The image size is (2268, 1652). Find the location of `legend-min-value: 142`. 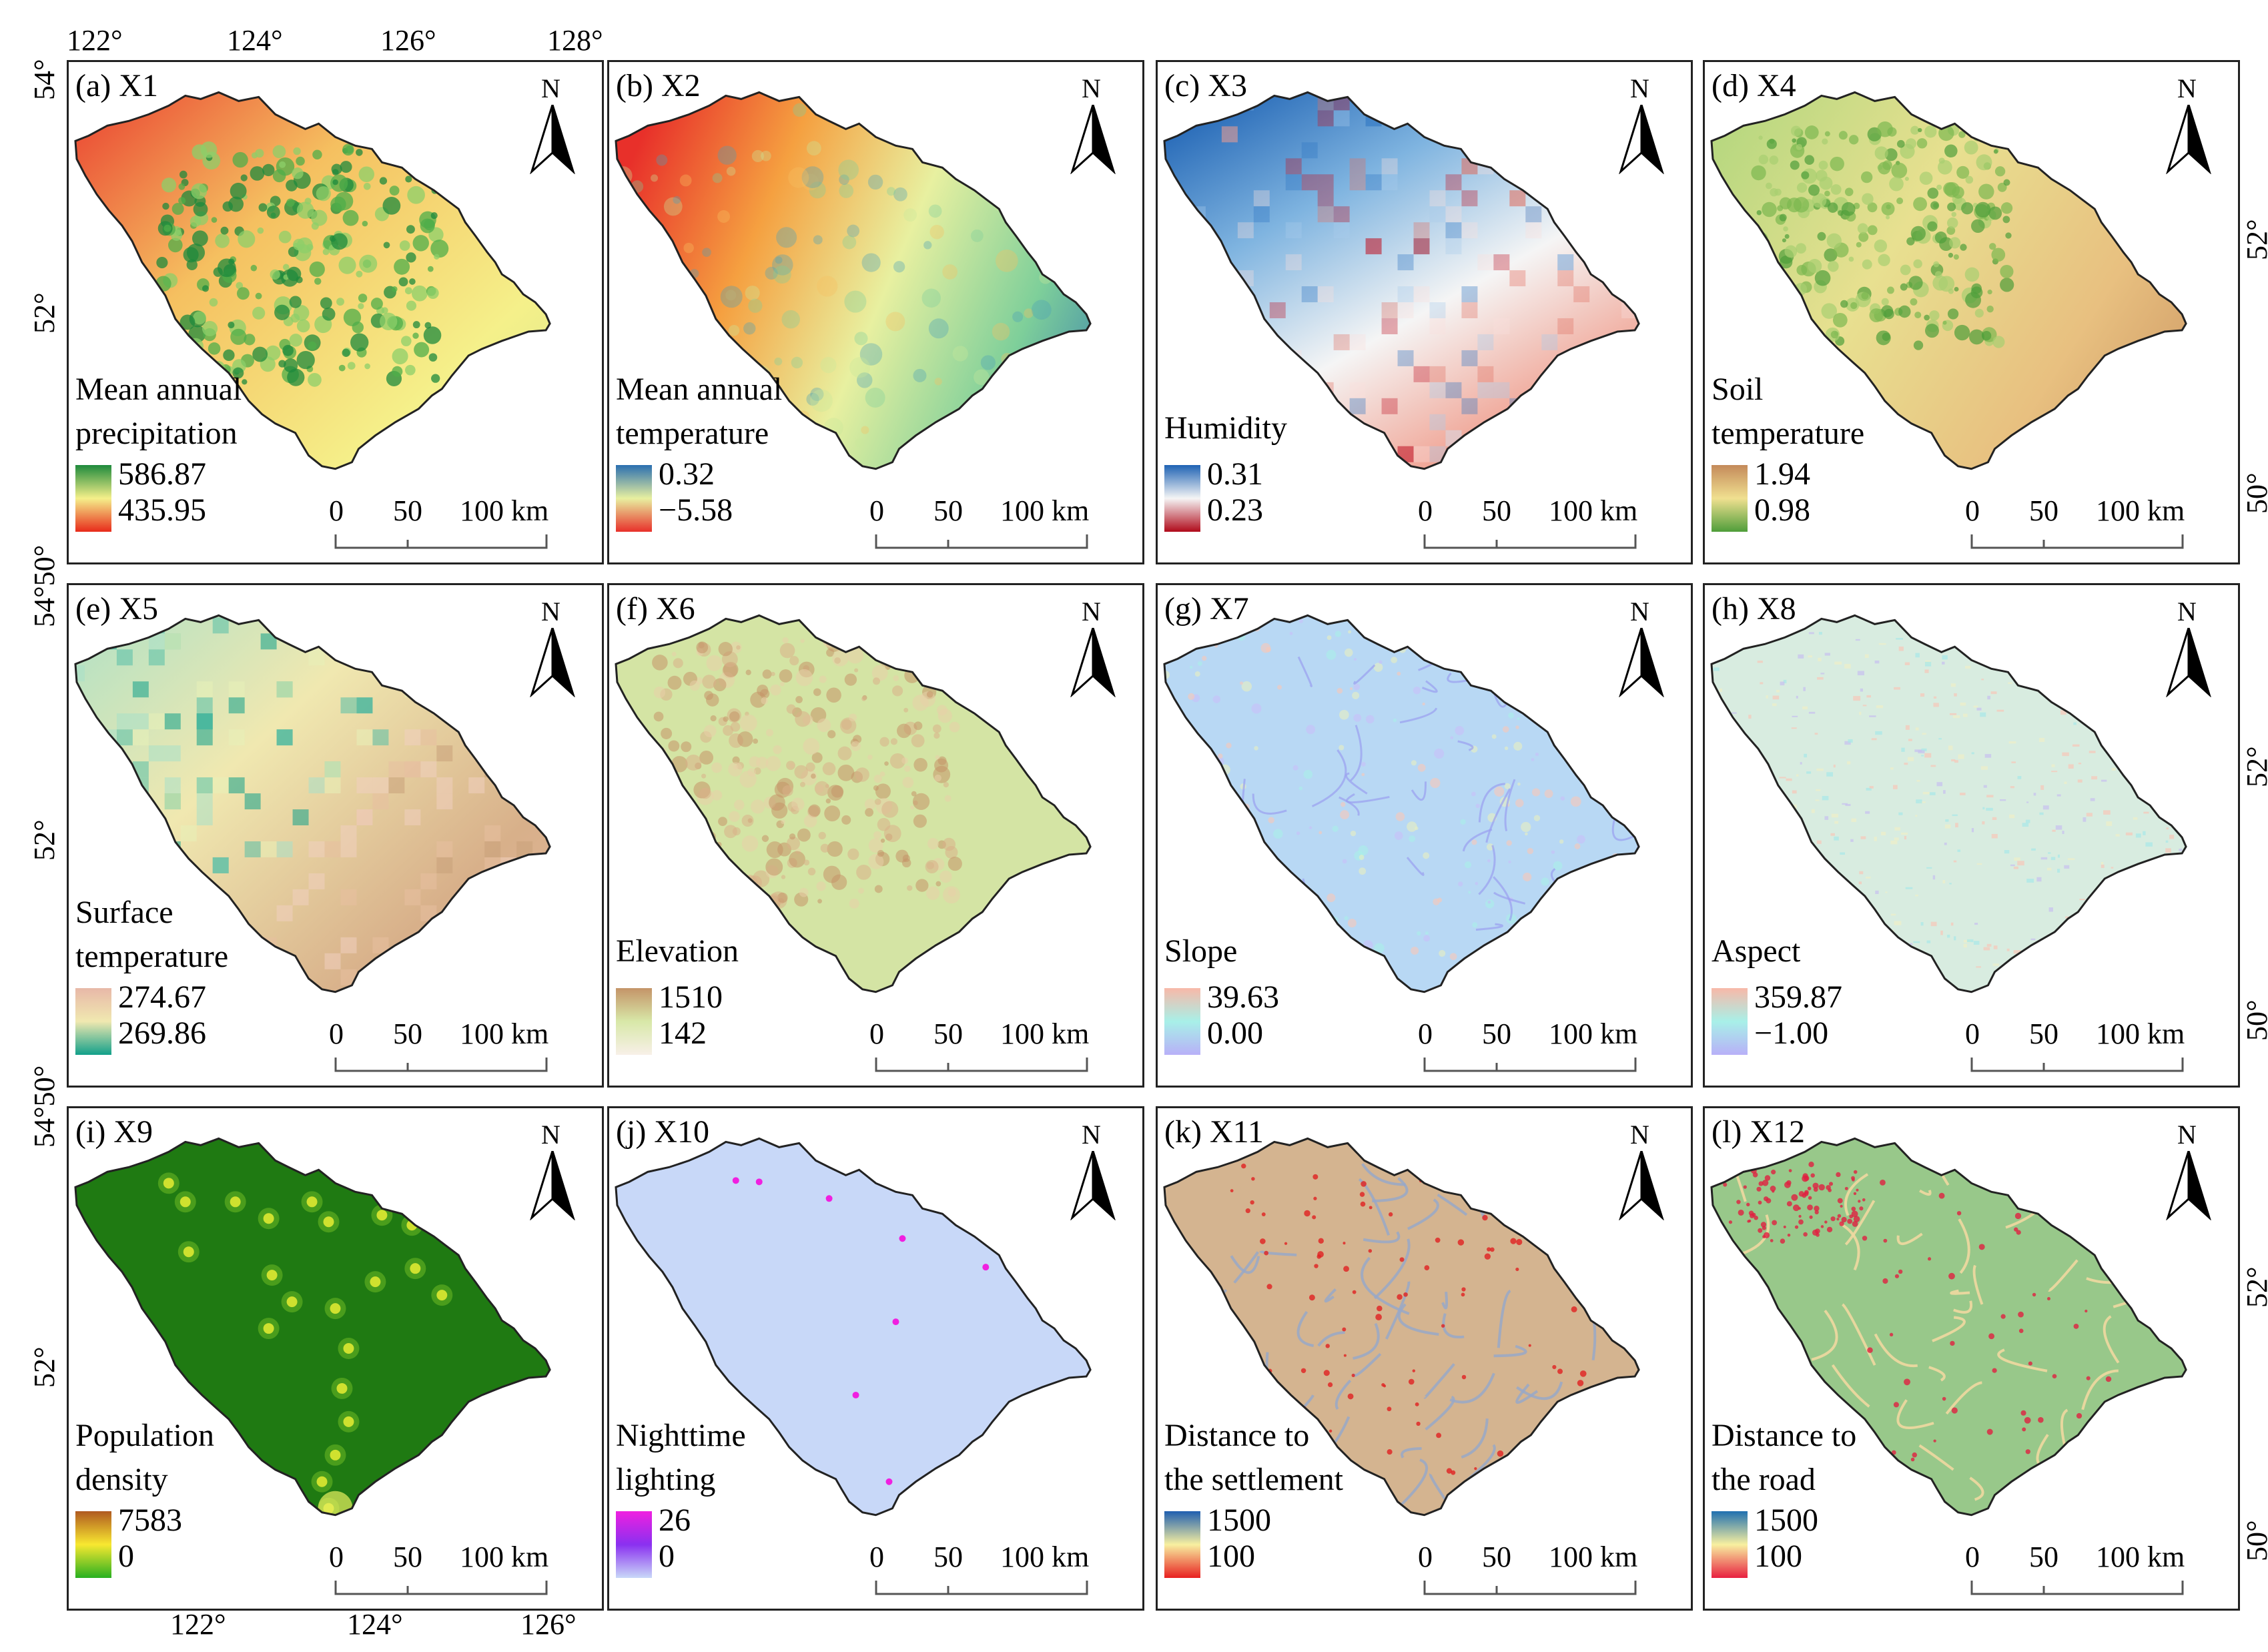

legend-min-value: 142 is located at coordinates (683, 1033).